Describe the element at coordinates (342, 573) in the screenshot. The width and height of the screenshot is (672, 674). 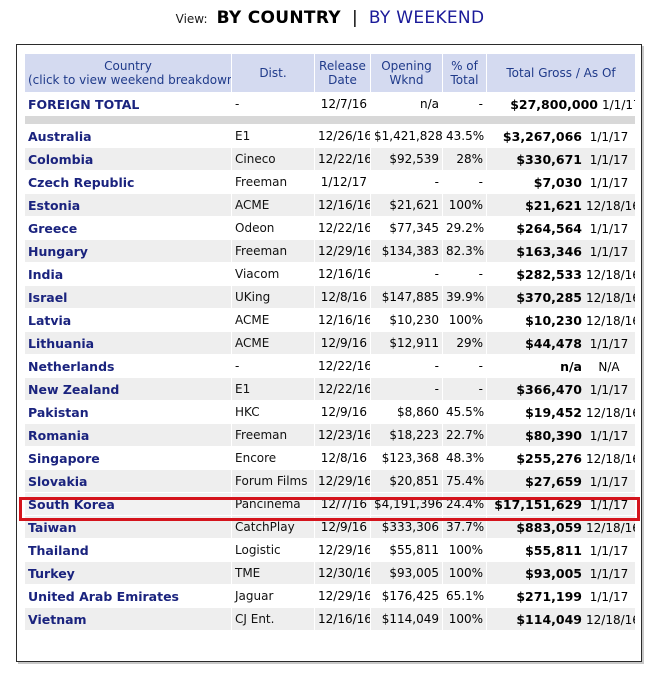
I see `release-date-cell: 12/30/16` at that location.